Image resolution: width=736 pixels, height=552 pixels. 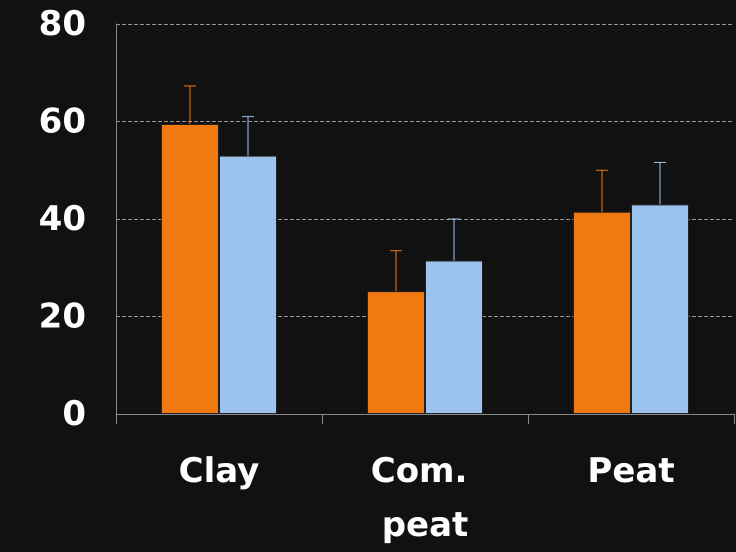 What do you see at coordinates (631, 471) in the screenshot?
I see `x-tick-label: Peat` at bounding box center [631, 471].